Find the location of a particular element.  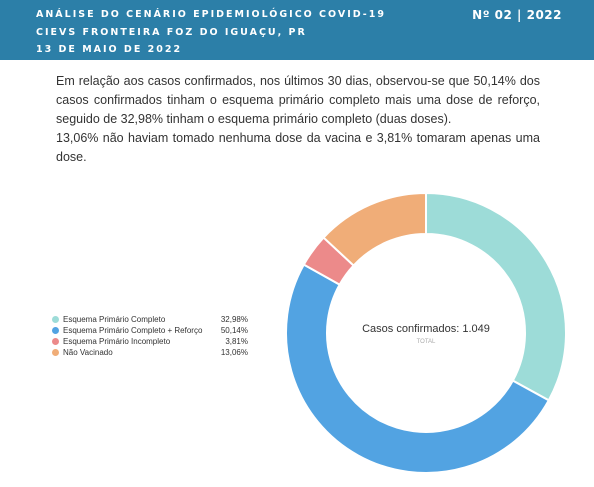

legend-label: Esquema Primário Completo is located at coordinates (114, 319).